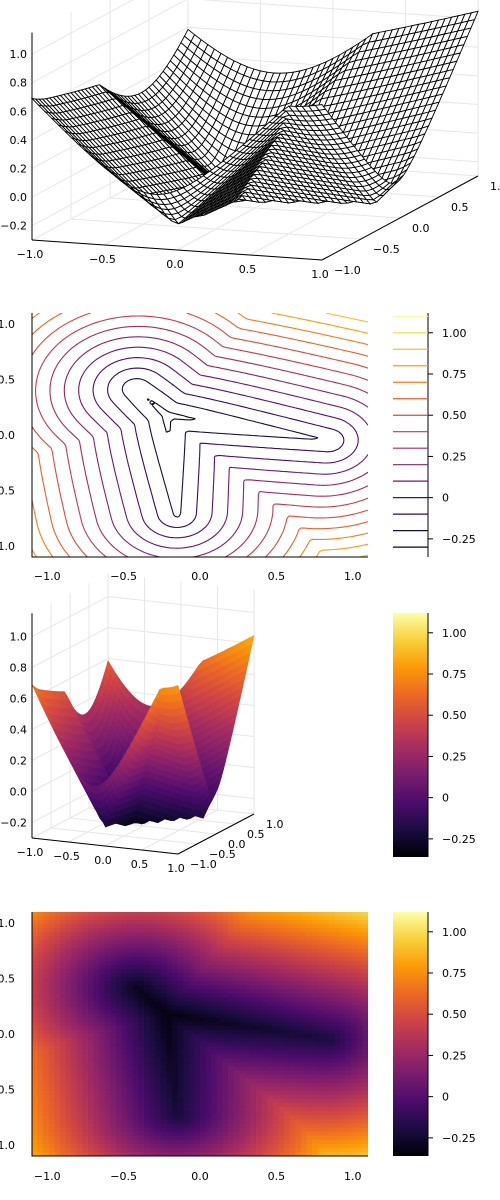  What do you see at coordinates (222, 854) in the screenshot?
I see `surface-y-tick: −0.5` at bounding box center [222, 854].